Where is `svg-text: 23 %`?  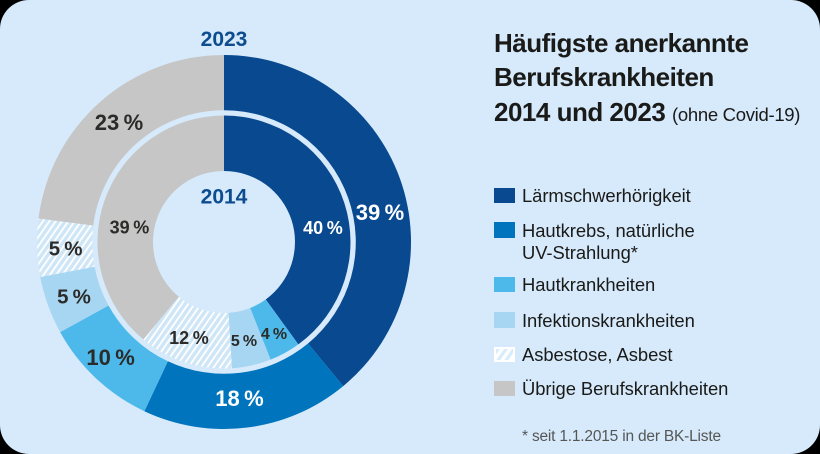
svg-text: 23 % is located at coordinates (119, 122).